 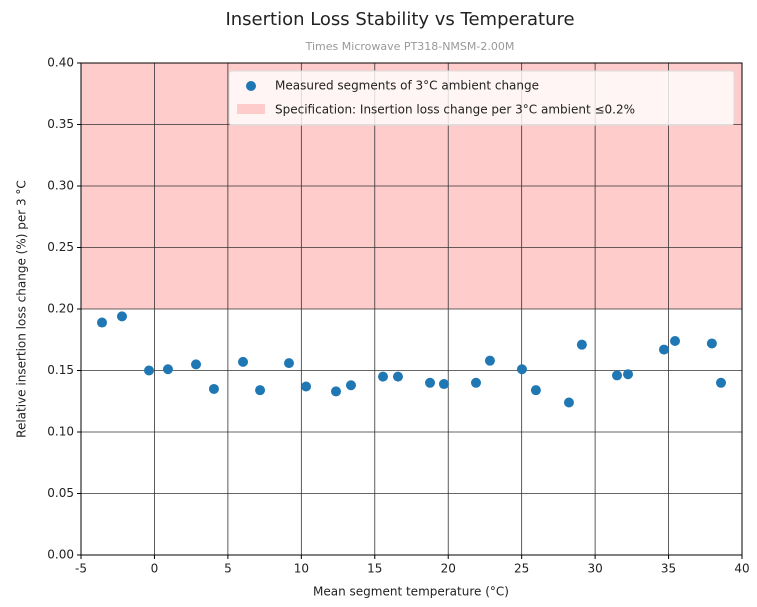 I want to click on legend-swatch, so click(x=251, y=109).